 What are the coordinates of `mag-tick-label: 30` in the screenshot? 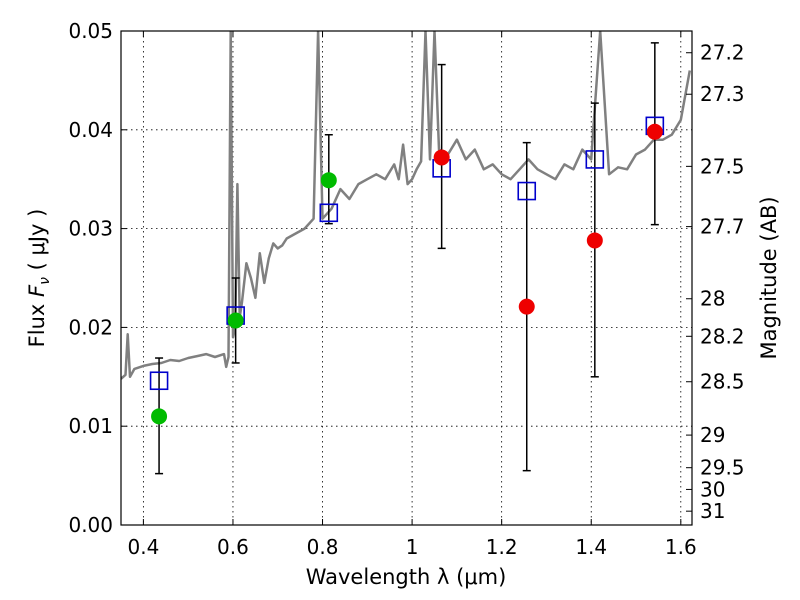 It's located at (712, 489).